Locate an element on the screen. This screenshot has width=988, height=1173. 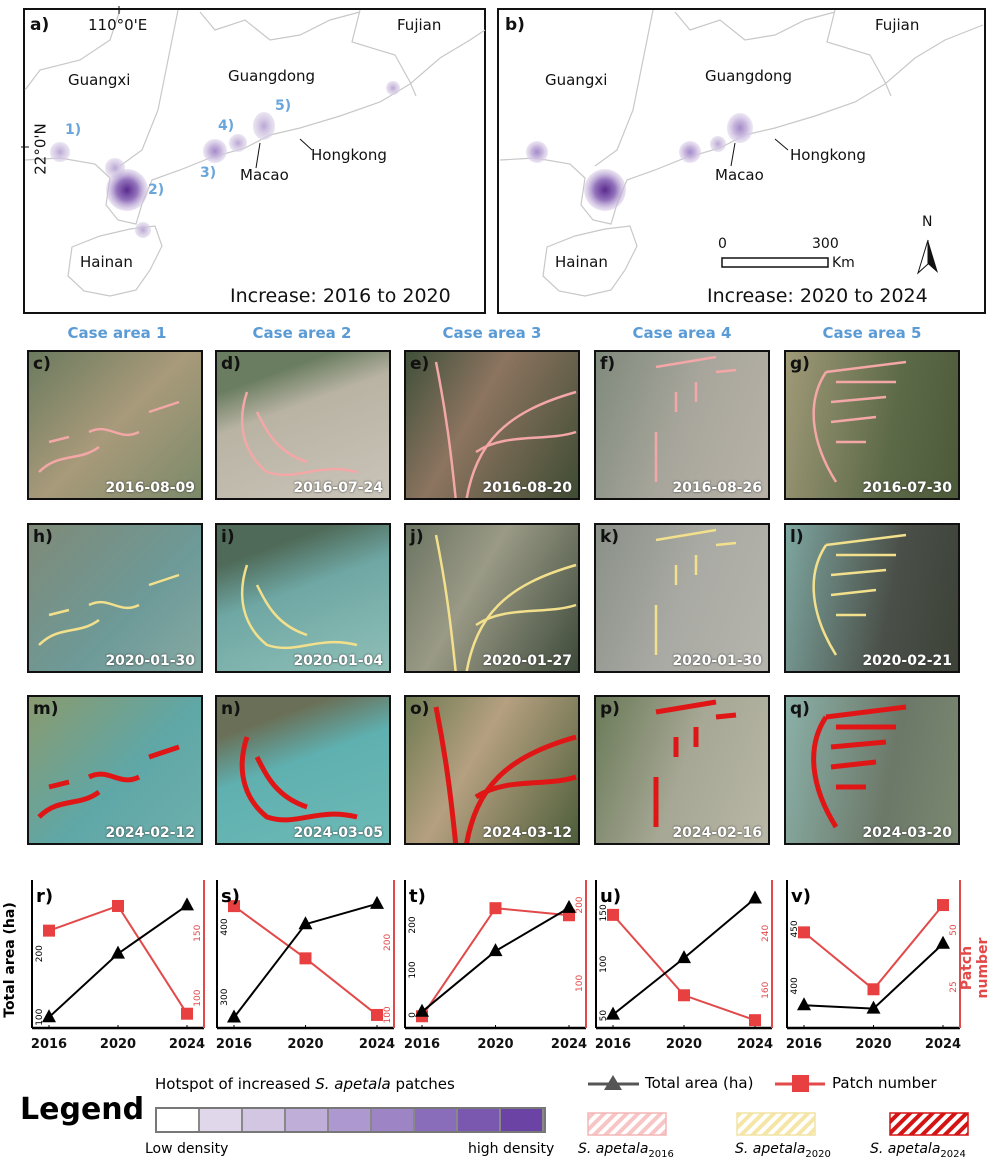
tile-label: k) is located at coordinates (610, 537).